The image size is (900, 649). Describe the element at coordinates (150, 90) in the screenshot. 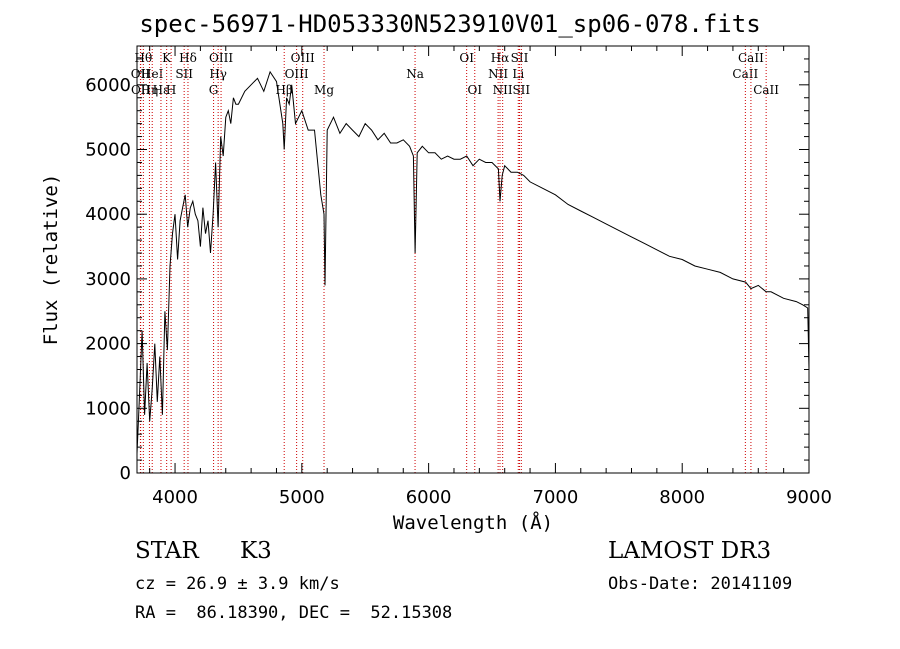

I see `line-marker-label: Hη` at that location.